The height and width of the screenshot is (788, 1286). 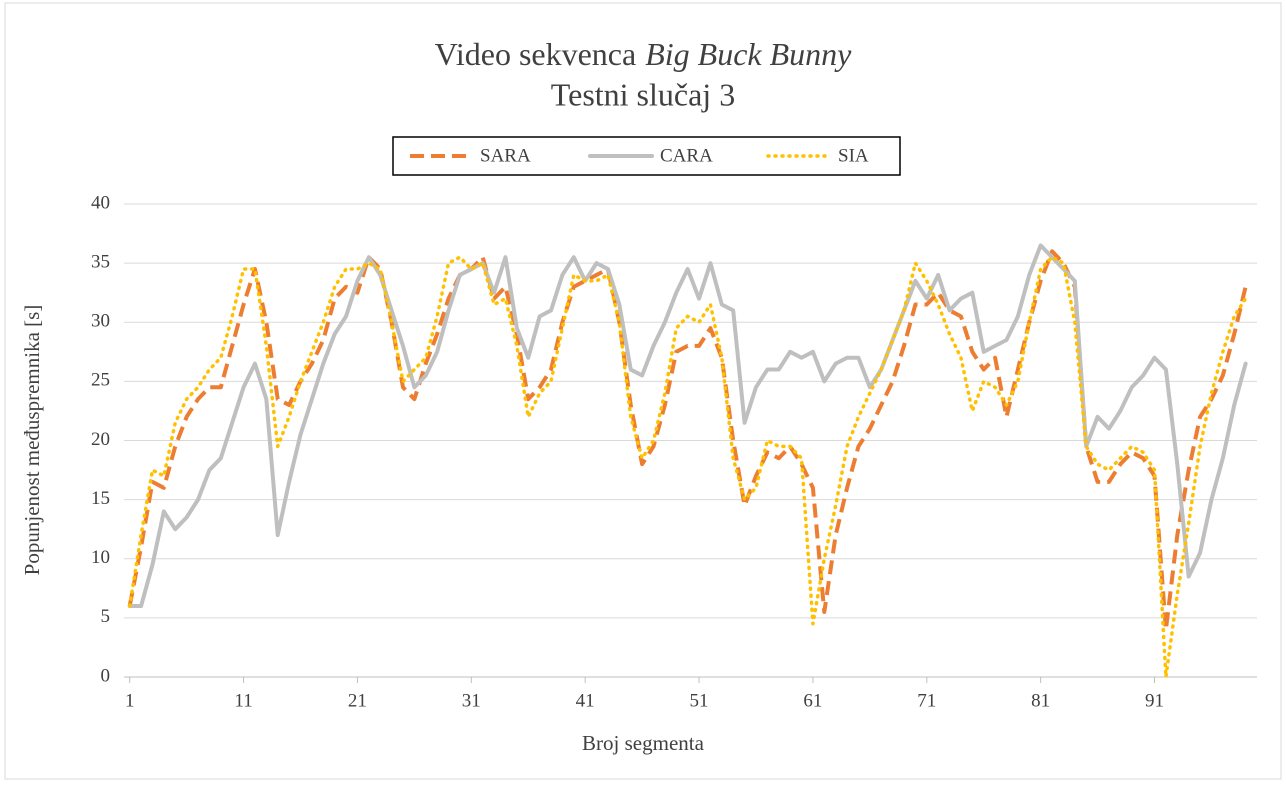 I want to click on x-tick-label: 61, so click(x=812, y=700).